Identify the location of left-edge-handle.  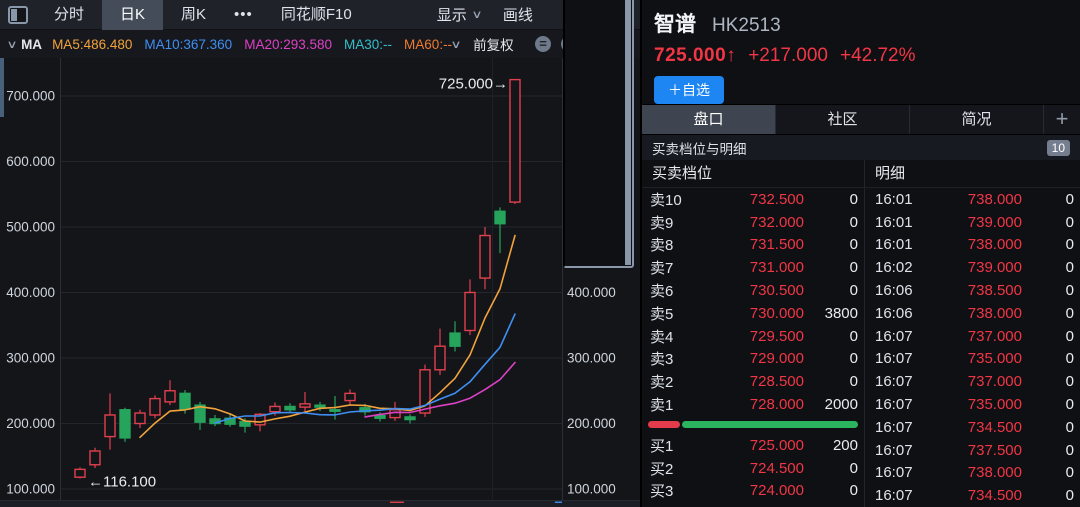
(2, 86).